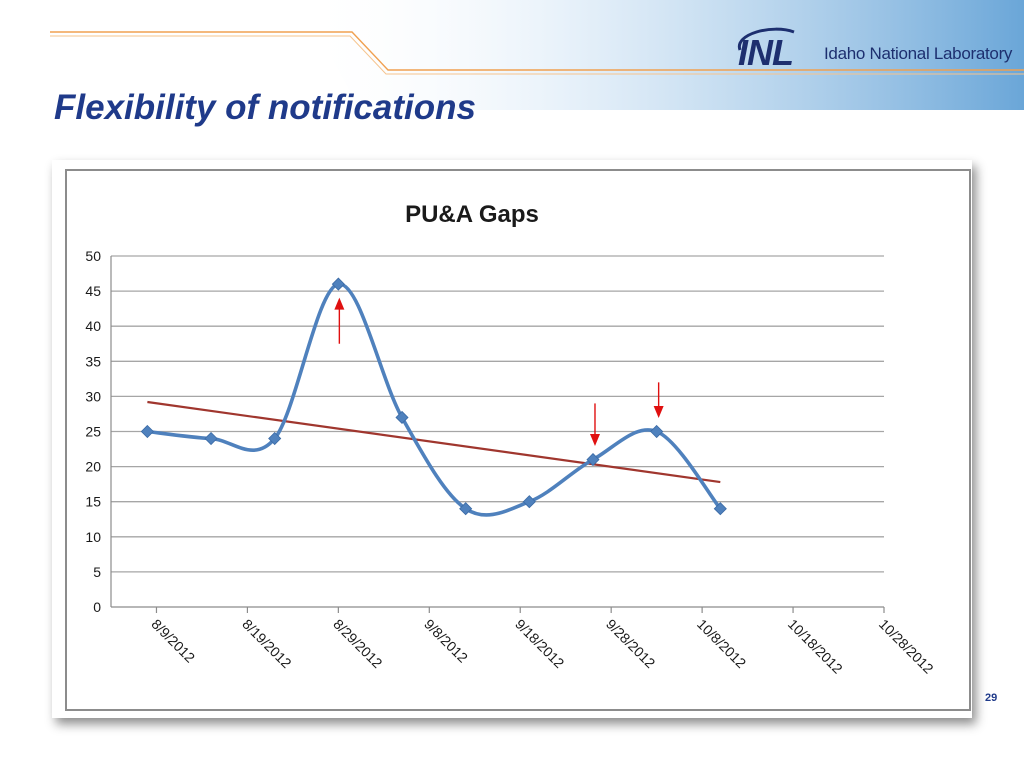  What do you see at coordinates (766, 39) in the screenshot?
I see `logo-swoosh-icon` at bounding box center [766, 39].